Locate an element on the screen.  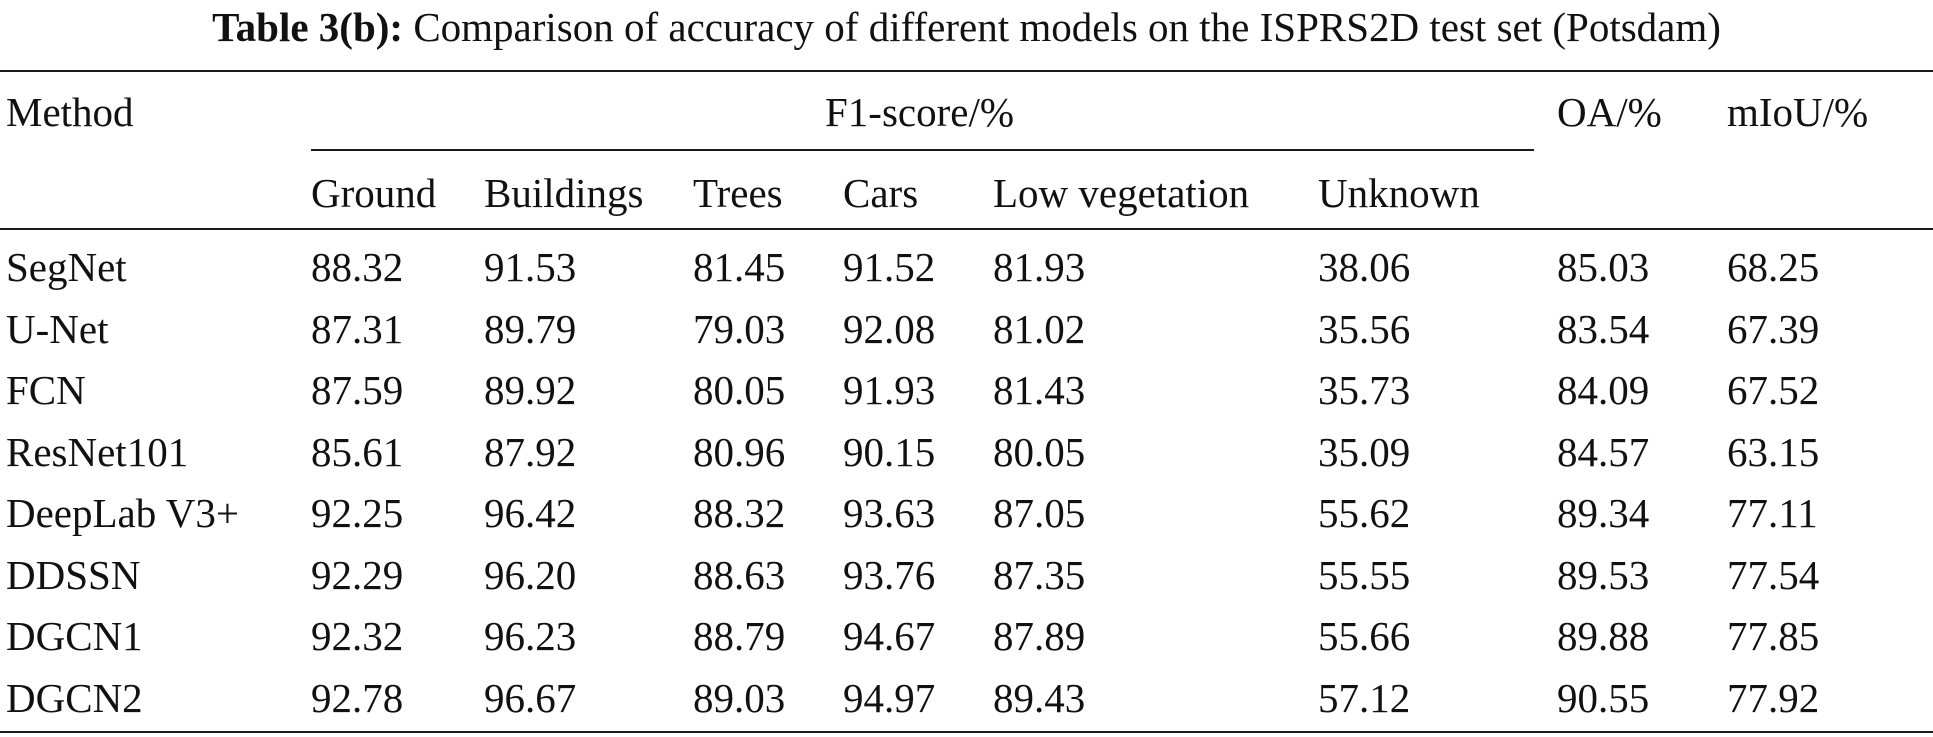
row-method: ResNet101 is located at coordinates (97, 451).